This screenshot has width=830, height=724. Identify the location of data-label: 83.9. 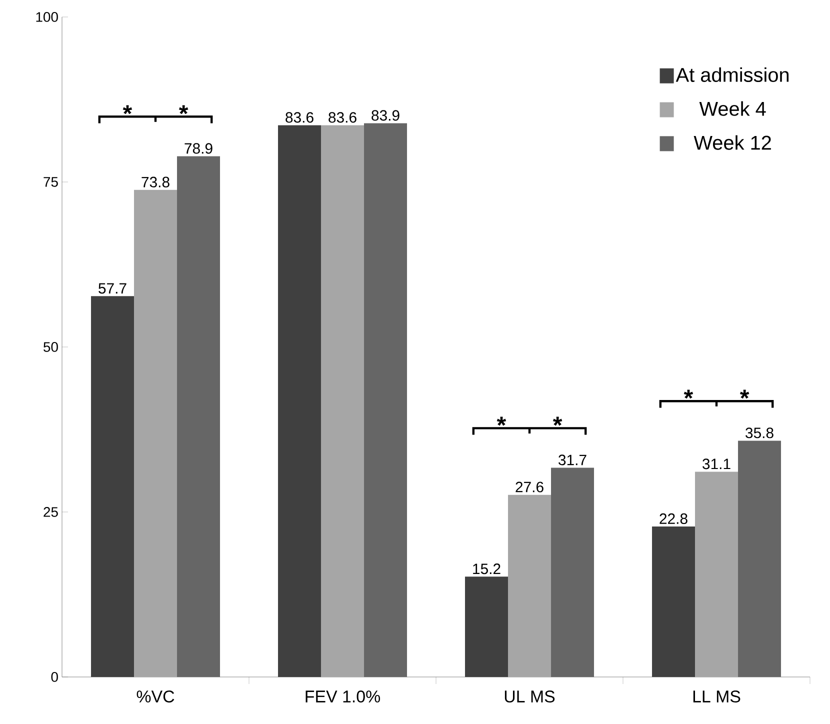
(386, 115).